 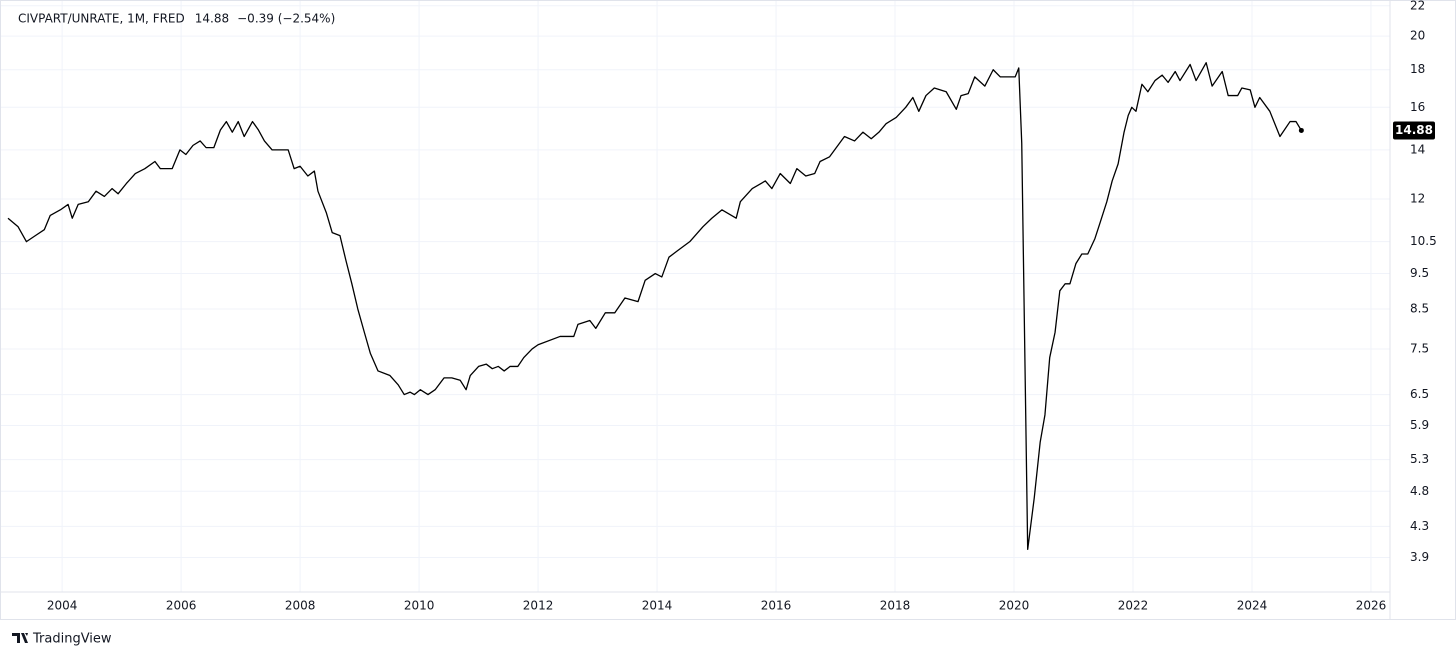 I want to click on y-tick-label: 9.5, so click(x=1419, y=273).